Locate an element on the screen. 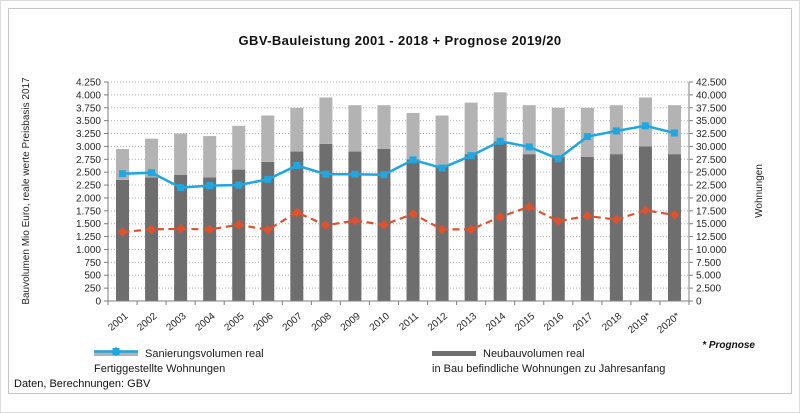 The height and width of the screenshot is (413, 800). y-tick-label-left: 0 is located at coordinates (98, 302).